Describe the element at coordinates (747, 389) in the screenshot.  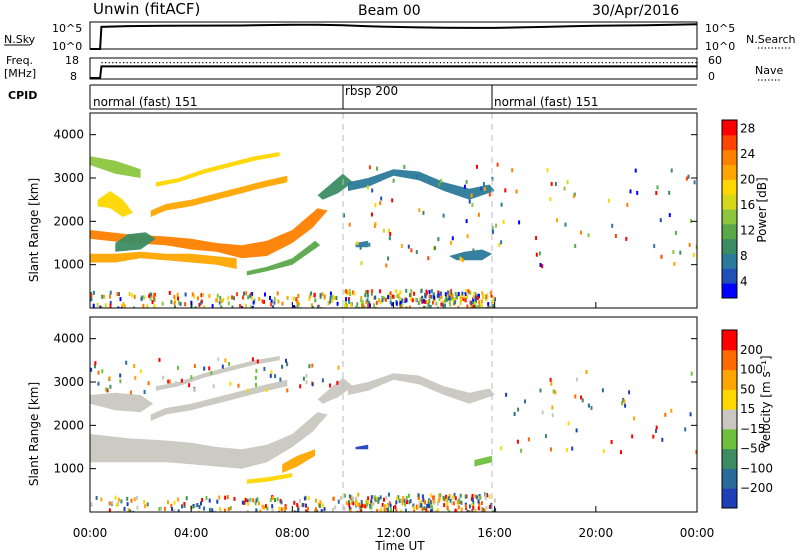
I see `colorbar-tick-label: 50` at that location.